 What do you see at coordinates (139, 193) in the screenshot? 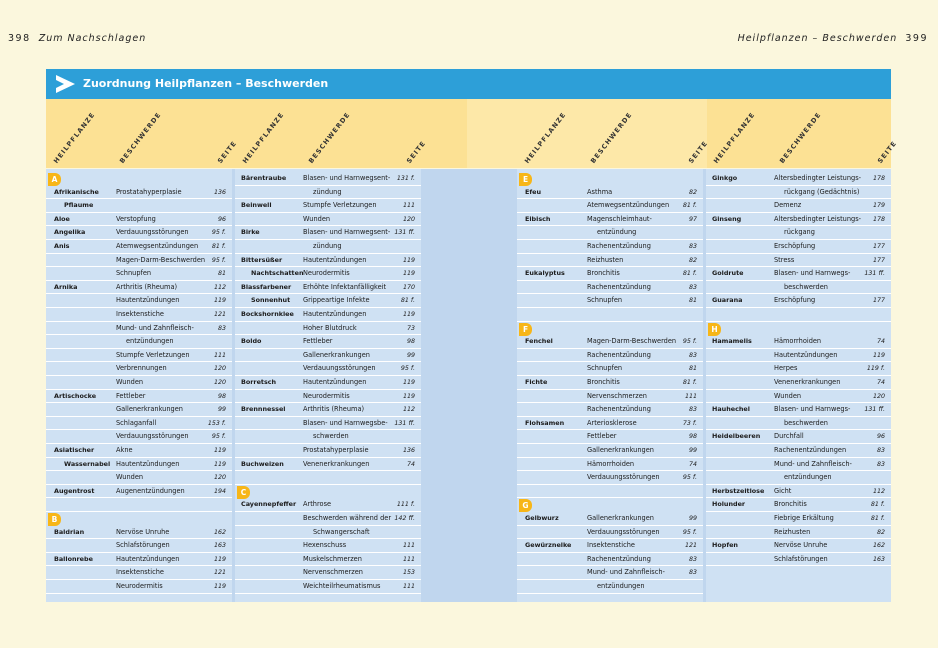
I see `table-row: Afrikanische Prostatahyperplasie 136` at bounding box center [139, 193].